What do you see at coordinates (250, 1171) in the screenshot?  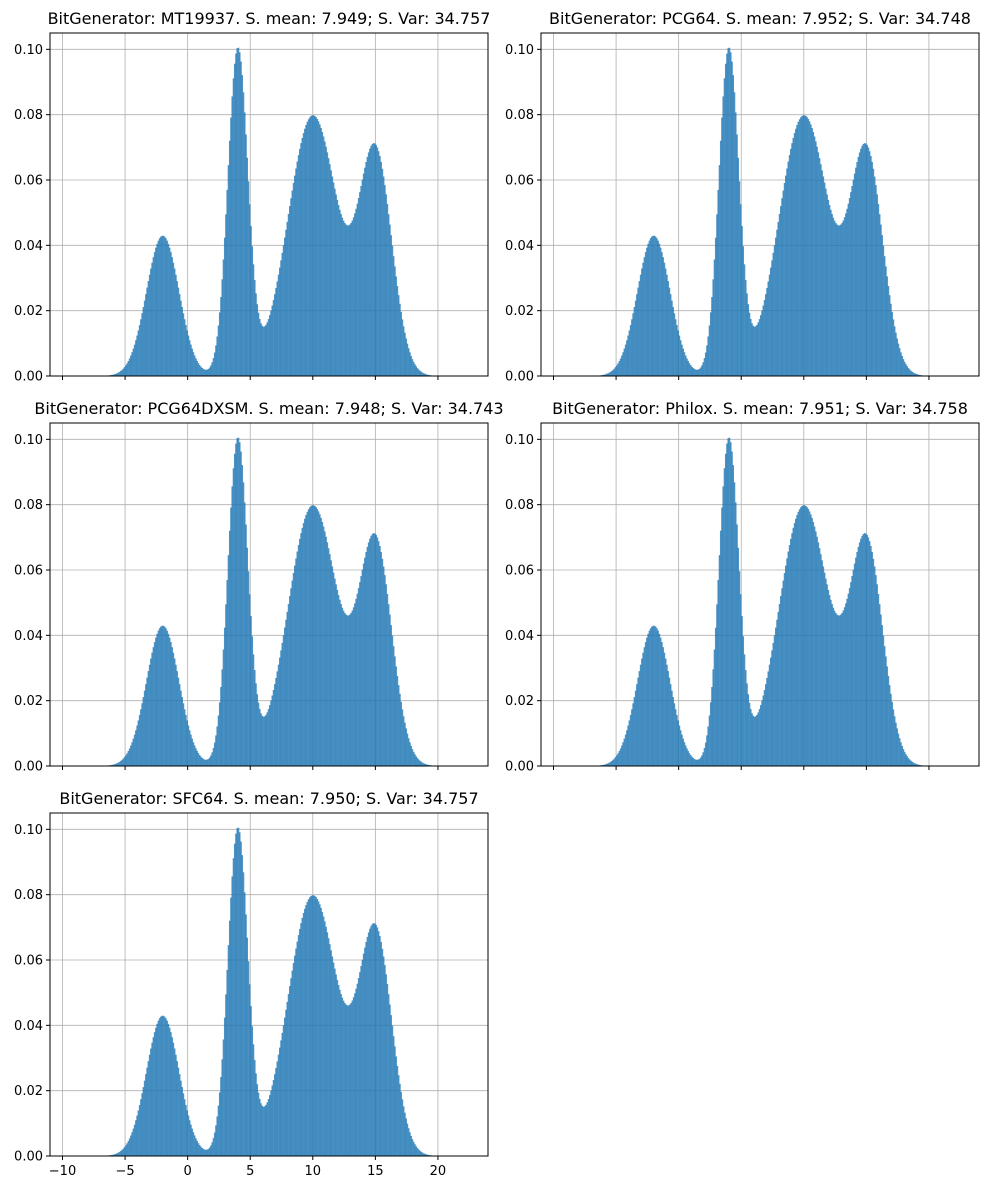 I see `x-tick-label: 5` at bounding box center [250, 1171].